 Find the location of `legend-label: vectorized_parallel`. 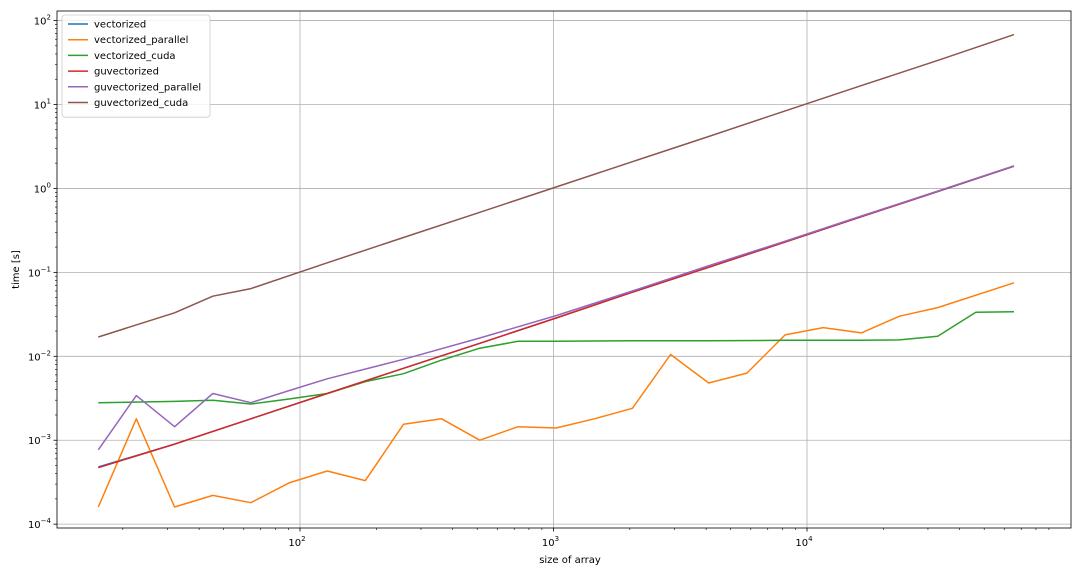

legend-label: vectorized_parallel is located at coordinates (141, 40).